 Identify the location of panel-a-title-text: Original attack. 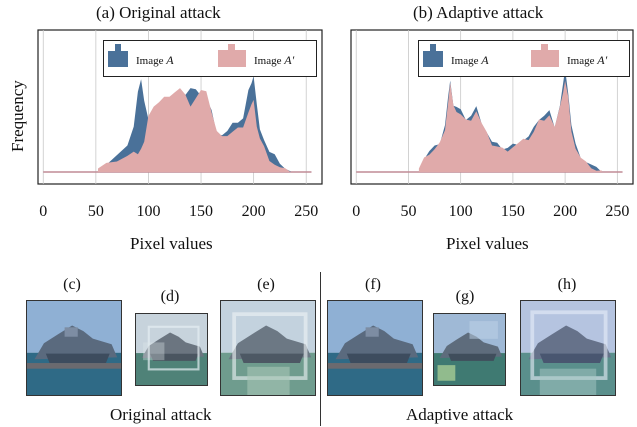
(170, 12).